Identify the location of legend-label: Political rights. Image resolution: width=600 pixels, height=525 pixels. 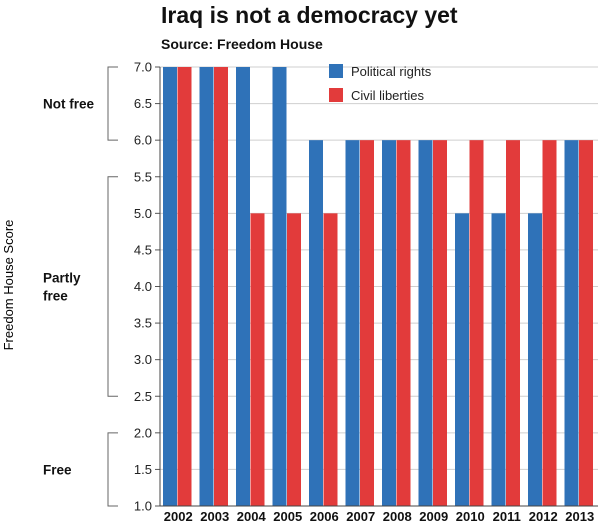
(391, 71).